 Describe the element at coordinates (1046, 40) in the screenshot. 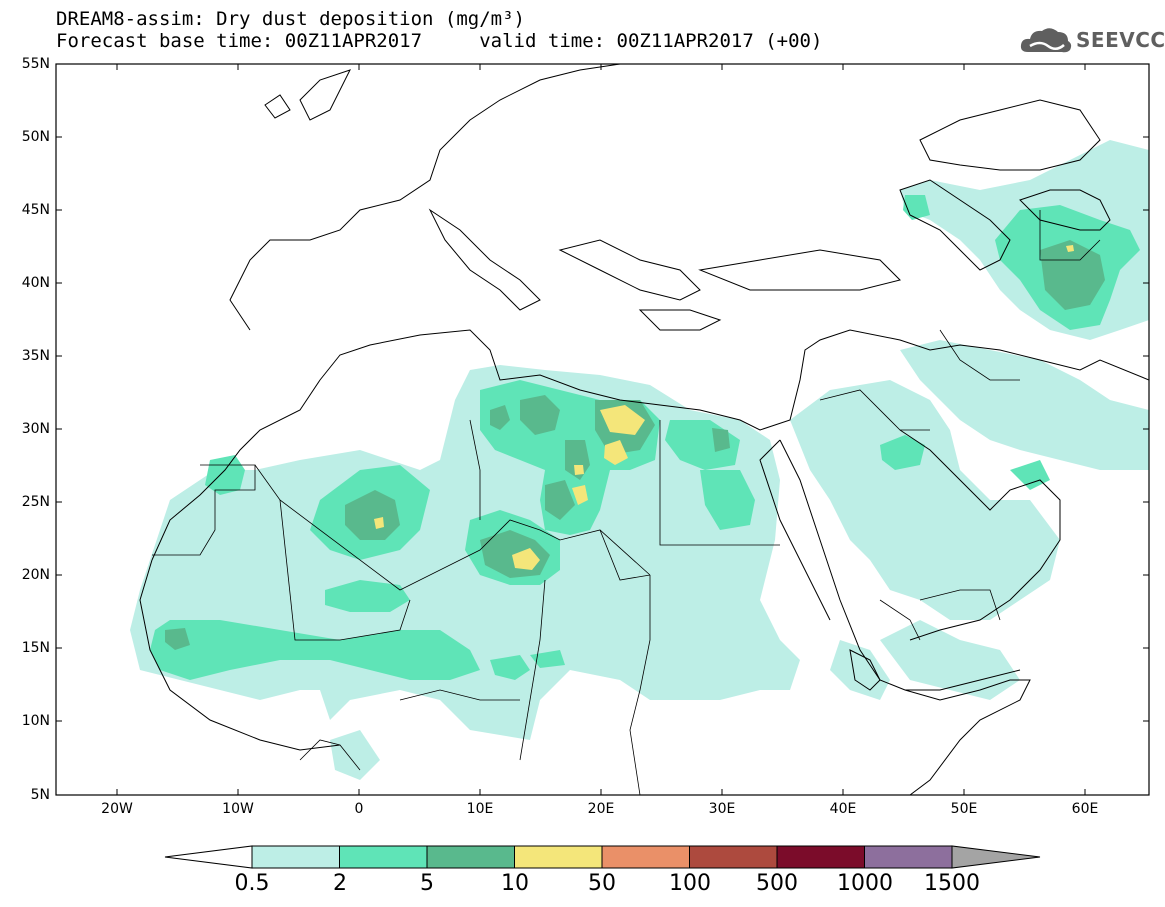

I see `cloud-icon` at that location.